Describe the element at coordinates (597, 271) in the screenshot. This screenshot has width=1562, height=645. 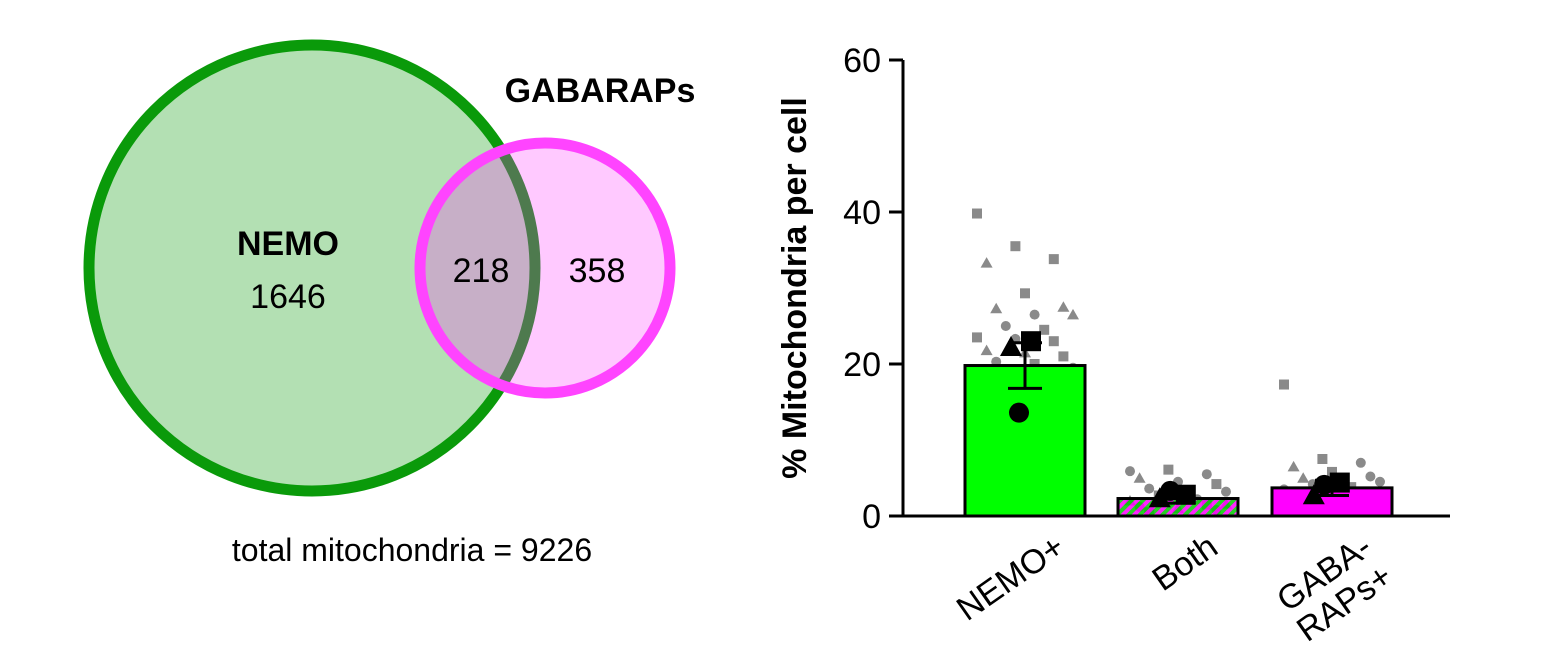
I see `venn-count-gabaraps: 358` at that location.